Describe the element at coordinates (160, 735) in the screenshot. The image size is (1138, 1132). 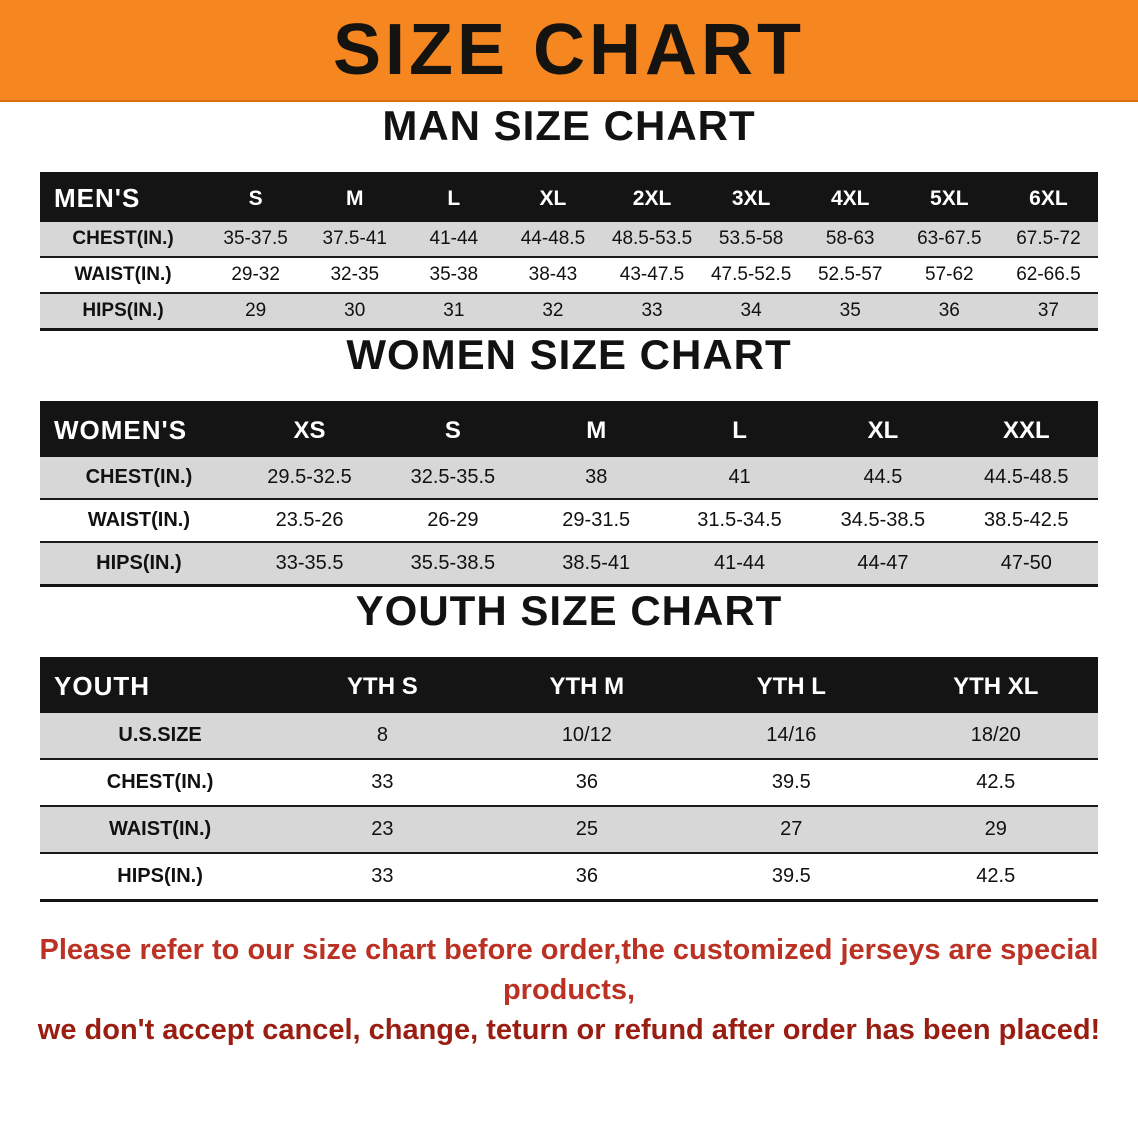
I see `row-label: U.S.SIZE` at that location.